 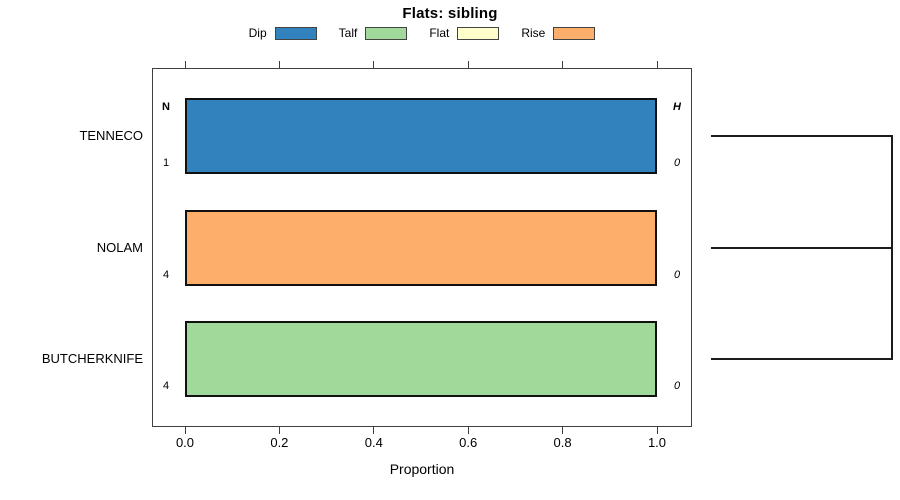 I want to click on h-column-header: H, so click(x=677, y=107).